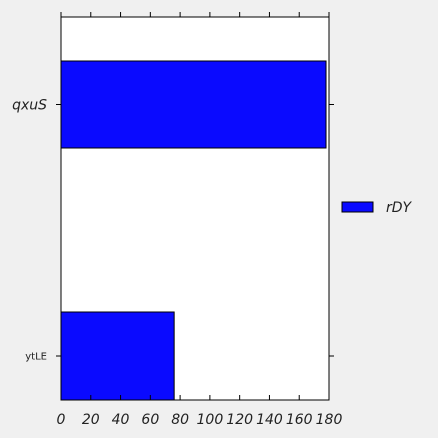 This screenshot has height=438, width=438. I want to click on x-tick-label: 20, so click(91, 420).